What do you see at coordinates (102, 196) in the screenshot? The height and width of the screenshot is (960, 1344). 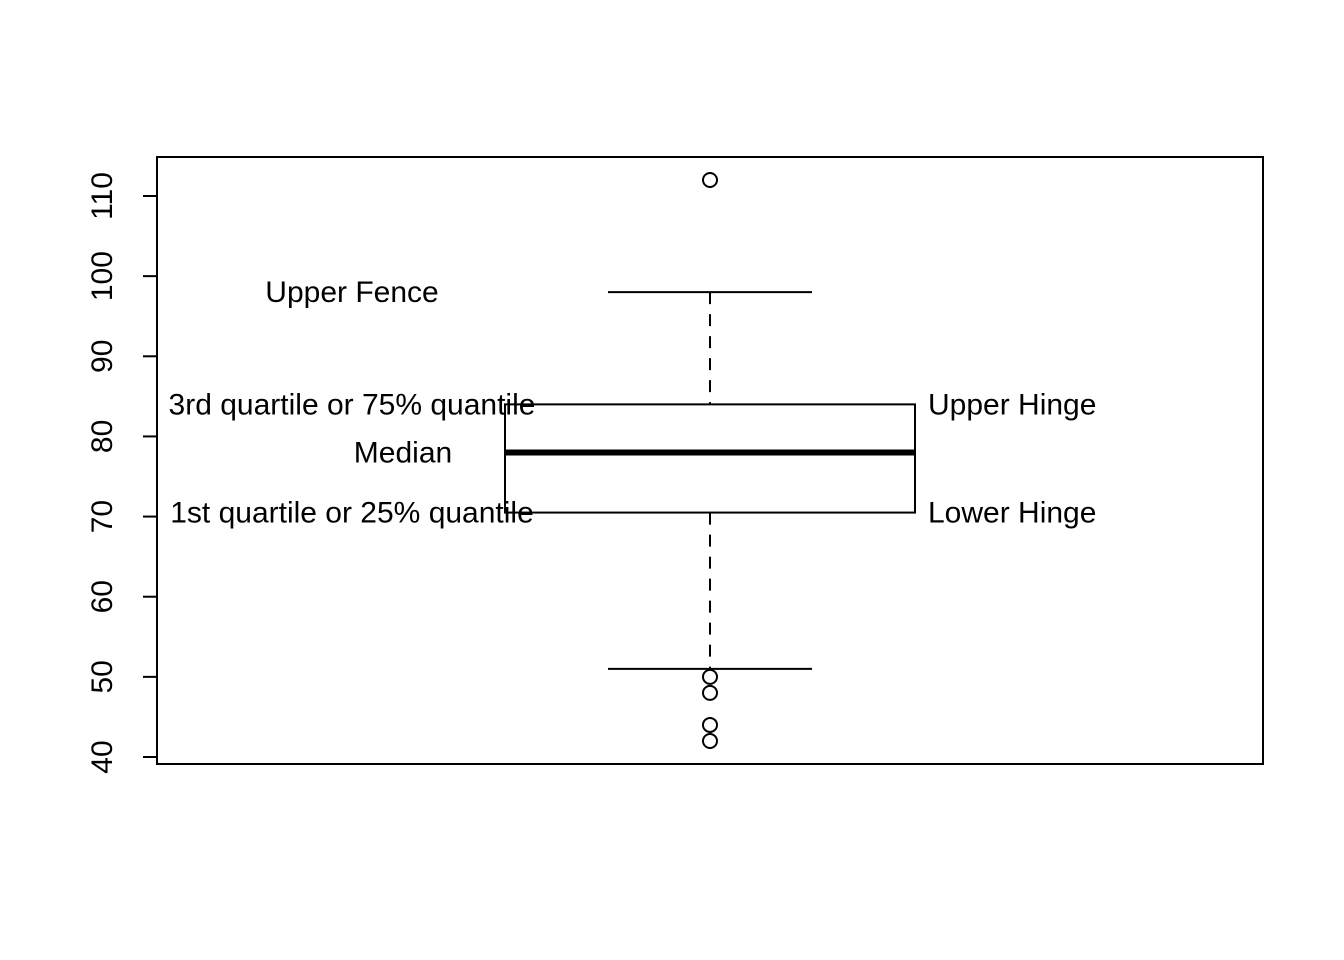 I see `y-tick-label: 110` at bounding box center [102, 196].